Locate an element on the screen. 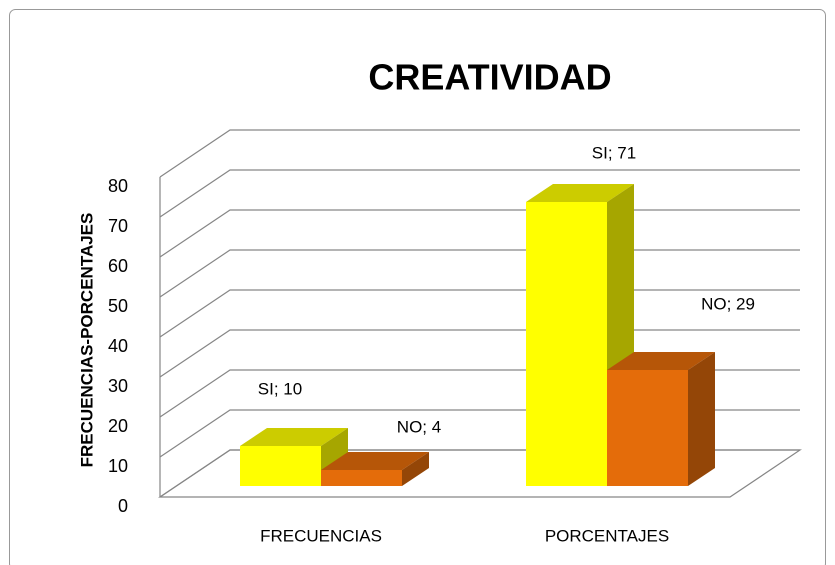  y-tick-label: 10 is located at coordinates (118, 466).